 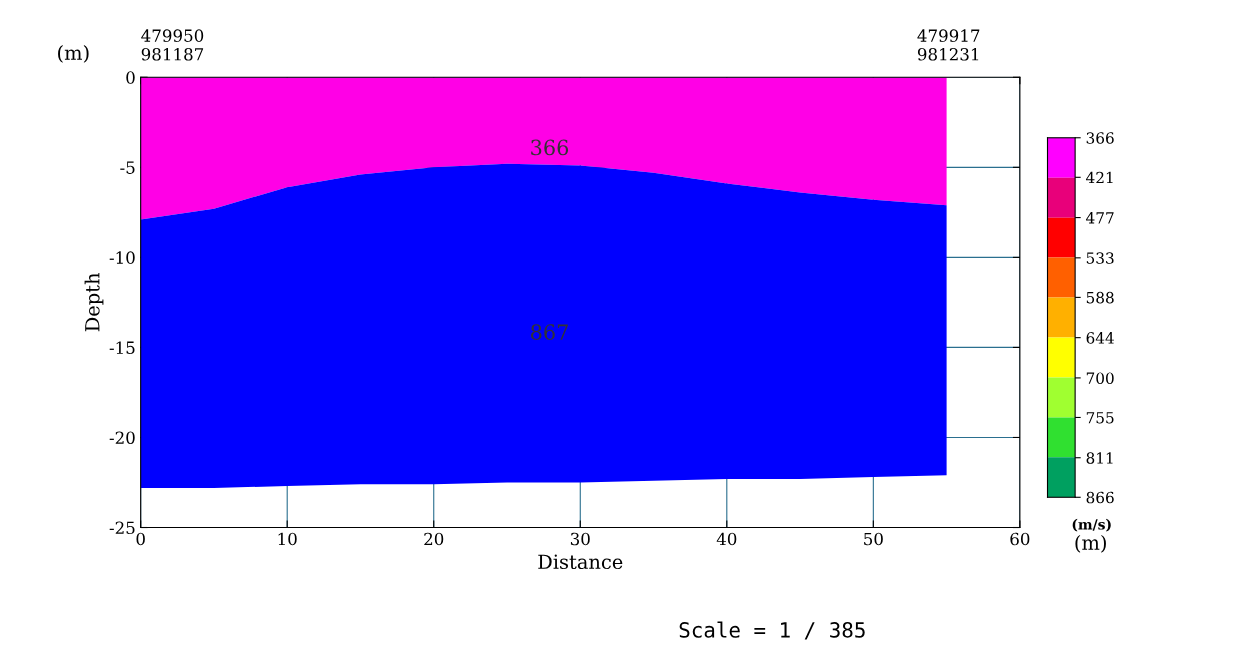 I want to click on y-tick-label: -5, so click(x=127, y=167).